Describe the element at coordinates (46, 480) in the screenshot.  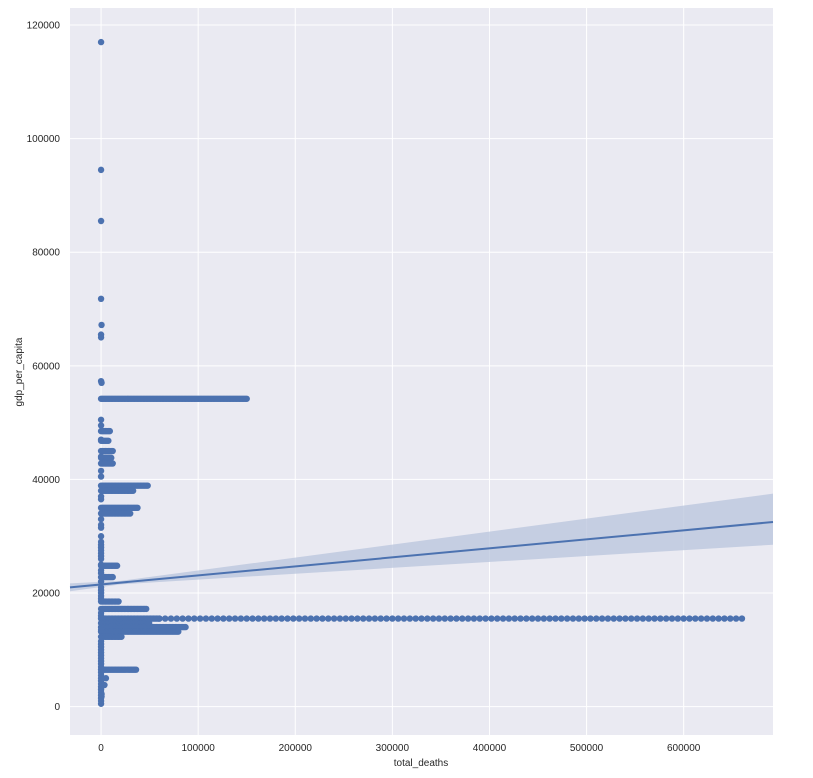
I see `y-tick-label: 40000` at that location.